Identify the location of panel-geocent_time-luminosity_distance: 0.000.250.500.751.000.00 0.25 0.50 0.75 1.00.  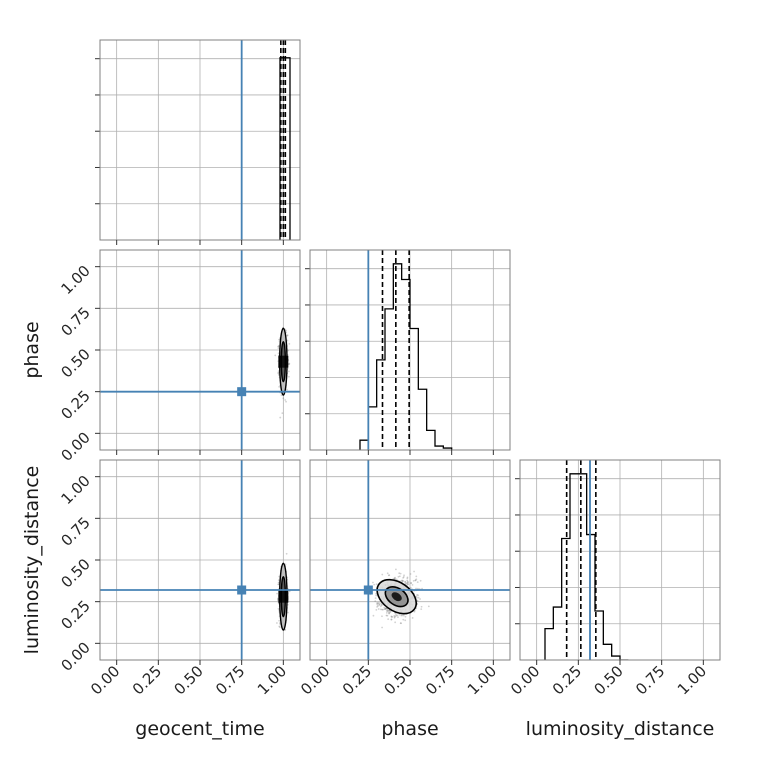
(179, 578).